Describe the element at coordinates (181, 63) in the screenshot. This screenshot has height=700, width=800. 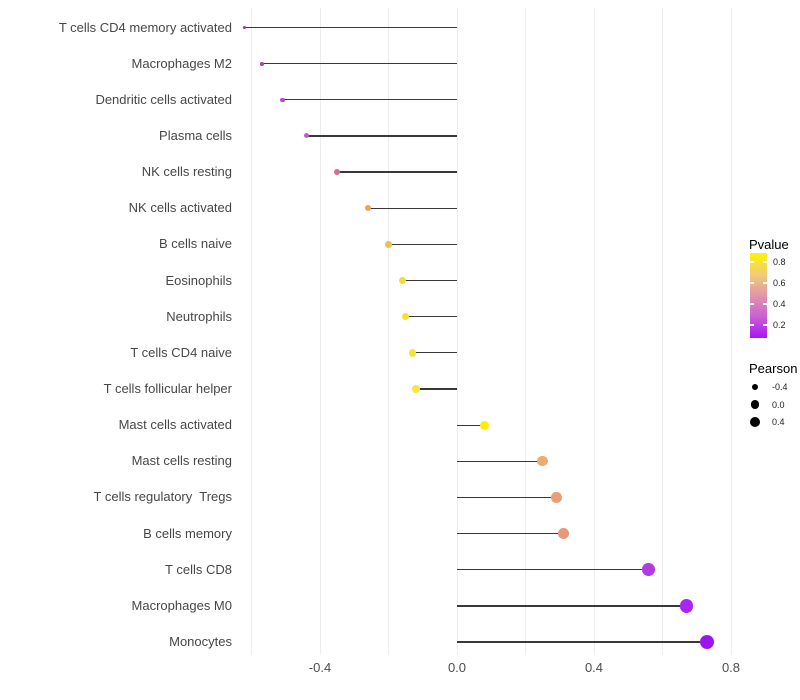
I see `y-axis-label: Macrophages M2` at that location.